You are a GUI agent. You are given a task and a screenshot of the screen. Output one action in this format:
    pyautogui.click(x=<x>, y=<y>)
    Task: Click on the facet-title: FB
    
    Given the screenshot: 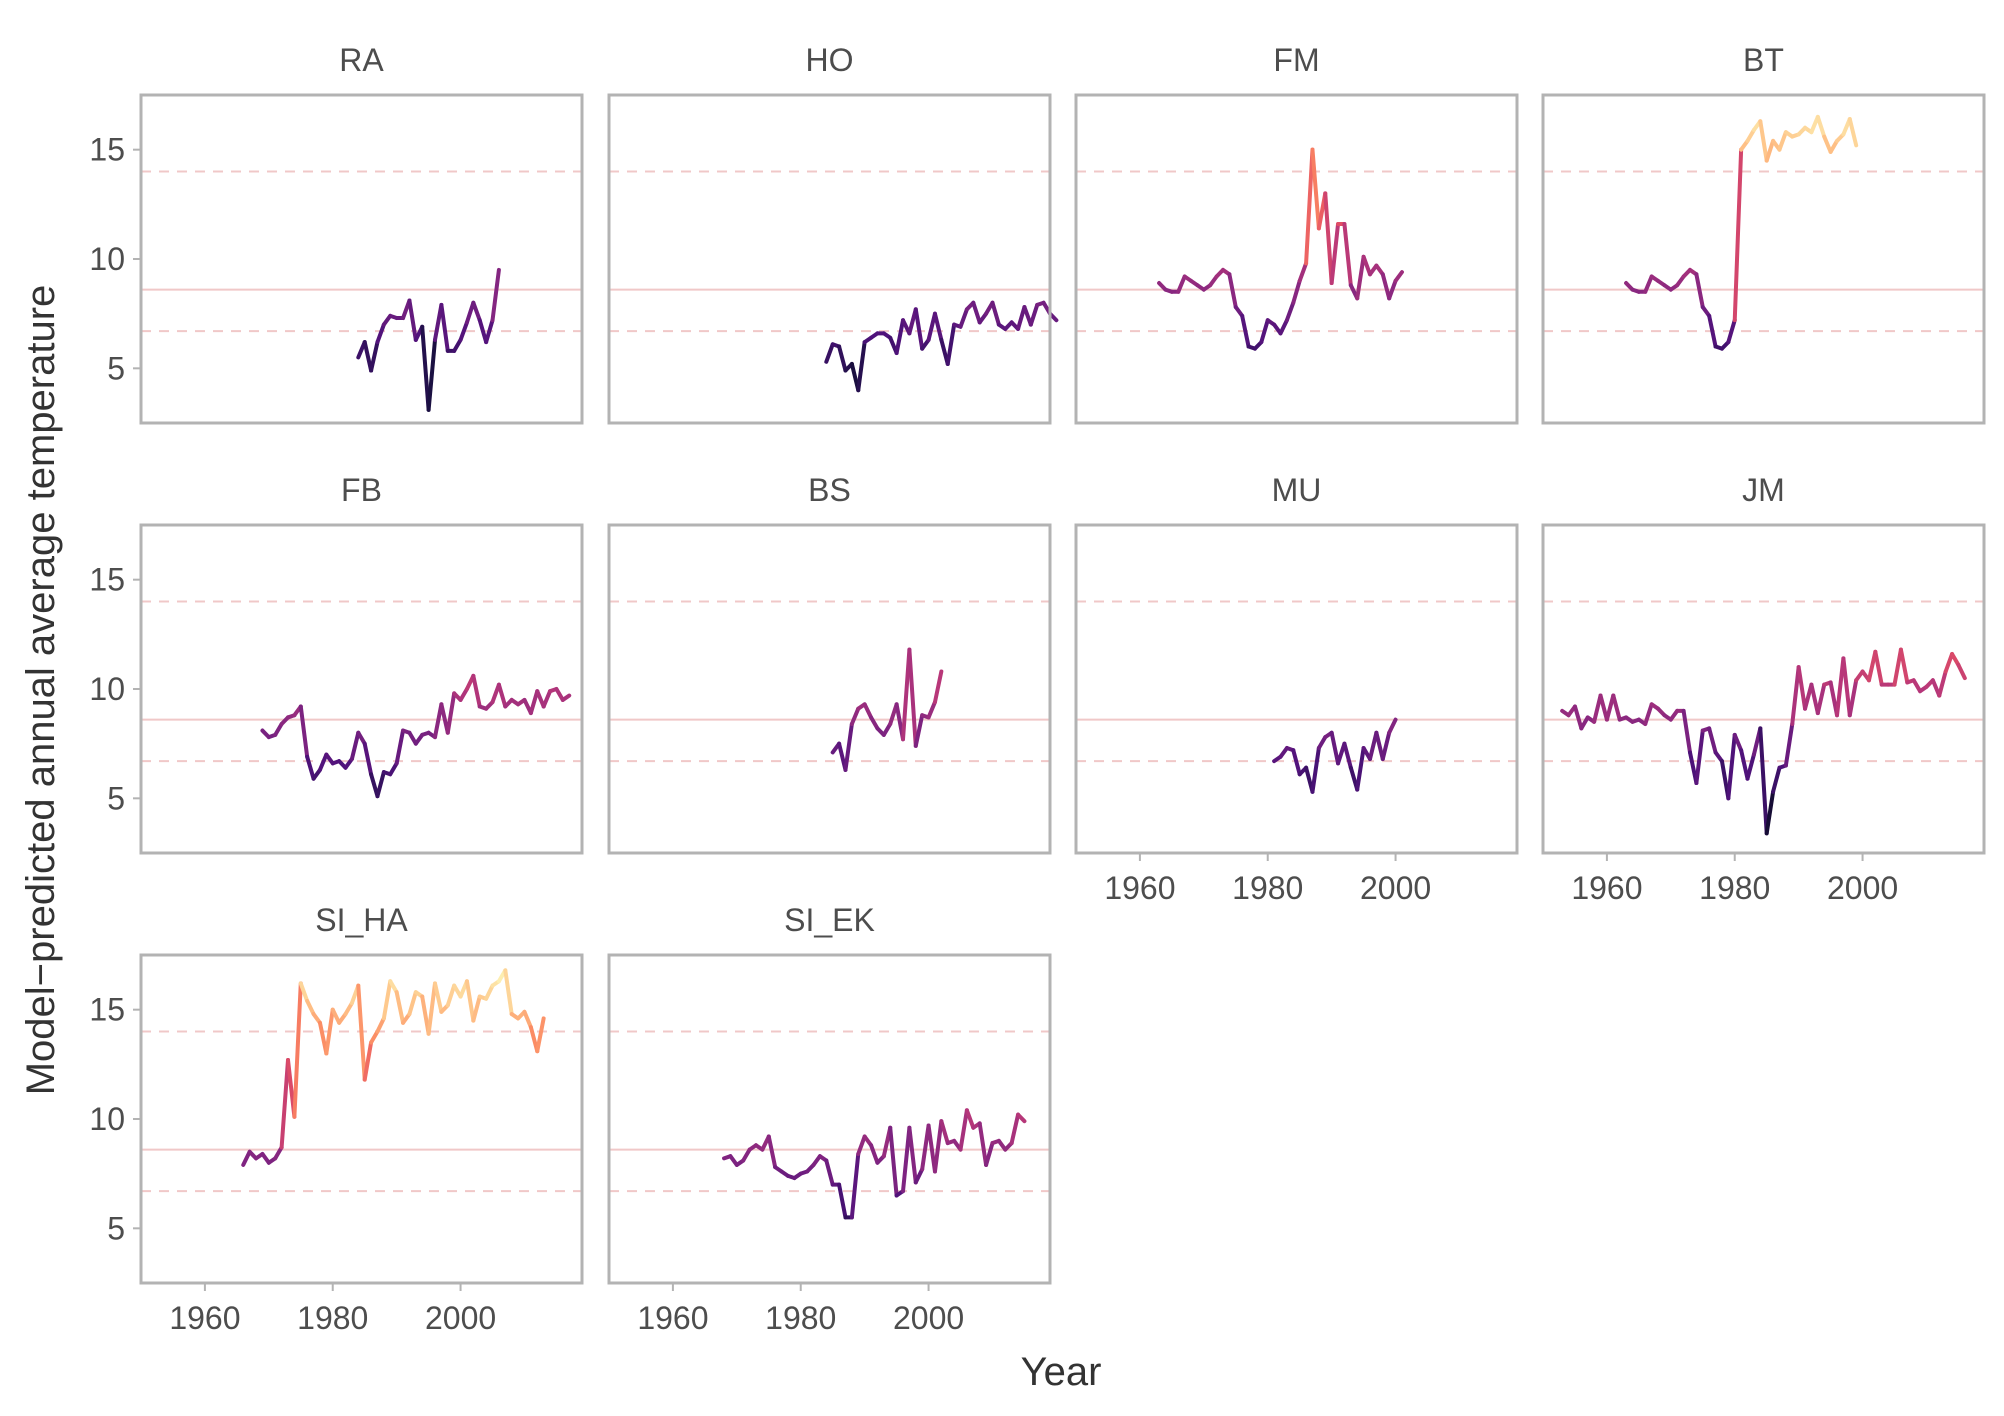 What is the action you would take?
    pyautogui.click(x=361, y=490)
    